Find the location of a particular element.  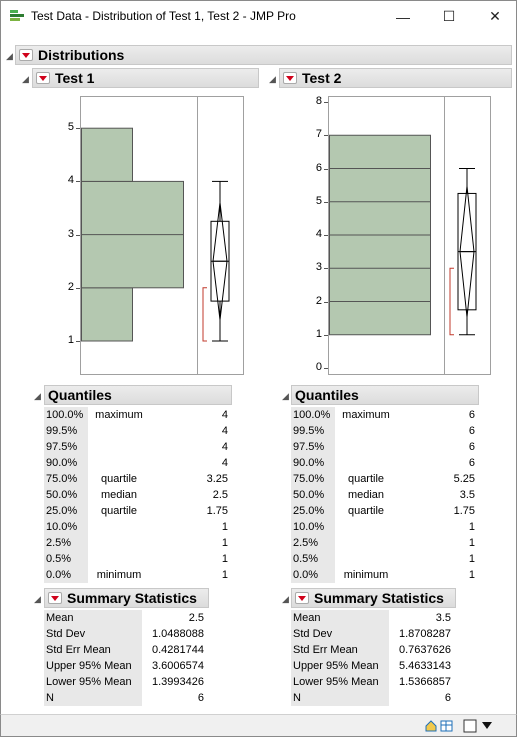

checkbox-icon is located at coordinates (470, 726).